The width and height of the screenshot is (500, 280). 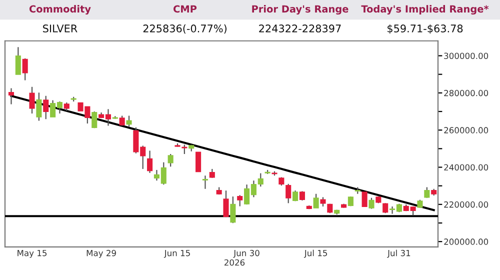 What do you see at coordinates (60, 10) in the screenshot?
I see `text: Commodity` at bounding box center [60, 10].